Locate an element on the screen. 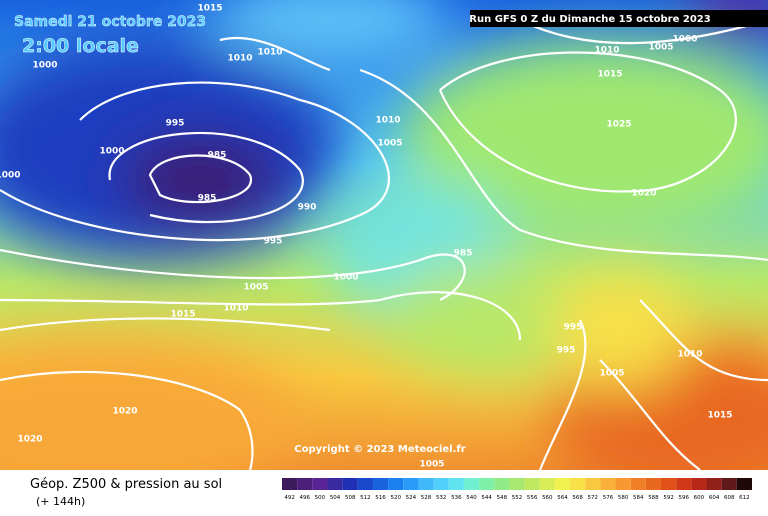 The image size is (768, 516). scale-label: 516 is located at coordinates (380, 498).